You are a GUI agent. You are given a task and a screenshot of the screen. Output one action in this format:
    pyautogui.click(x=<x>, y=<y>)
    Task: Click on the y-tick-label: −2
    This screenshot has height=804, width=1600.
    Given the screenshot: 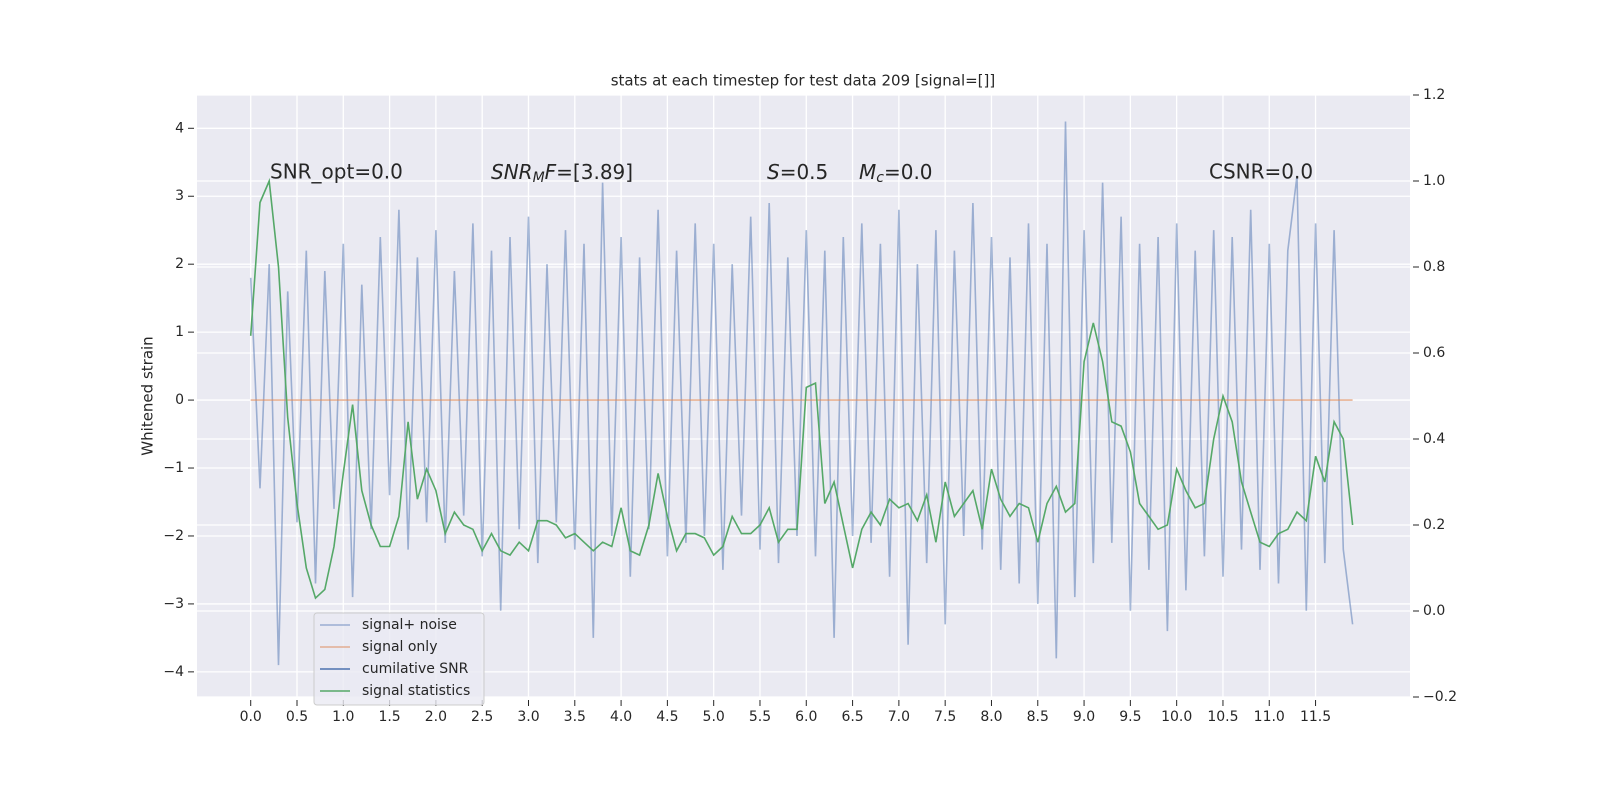 What is the action you would take?
    pyautogui.click(x=173, y=536)
    